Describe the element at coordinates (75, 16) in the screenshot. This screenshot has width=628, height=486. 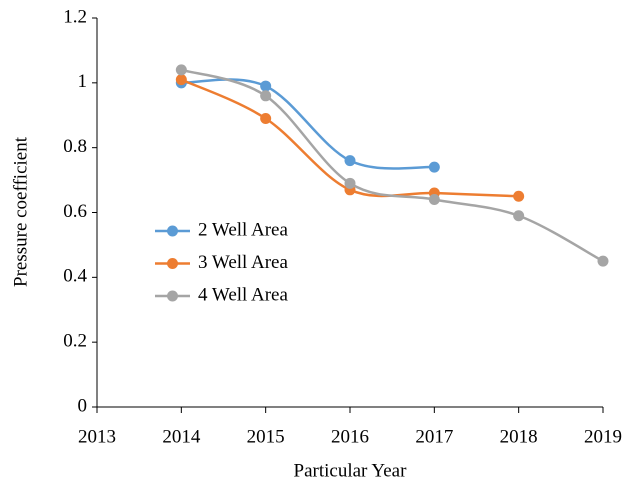
I see `y-tick-label: 1.2` at that location.